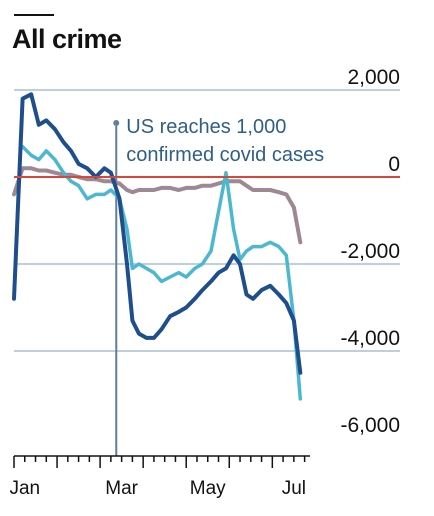  I want to click on x-tick-label: Jan, so click(24, 488).